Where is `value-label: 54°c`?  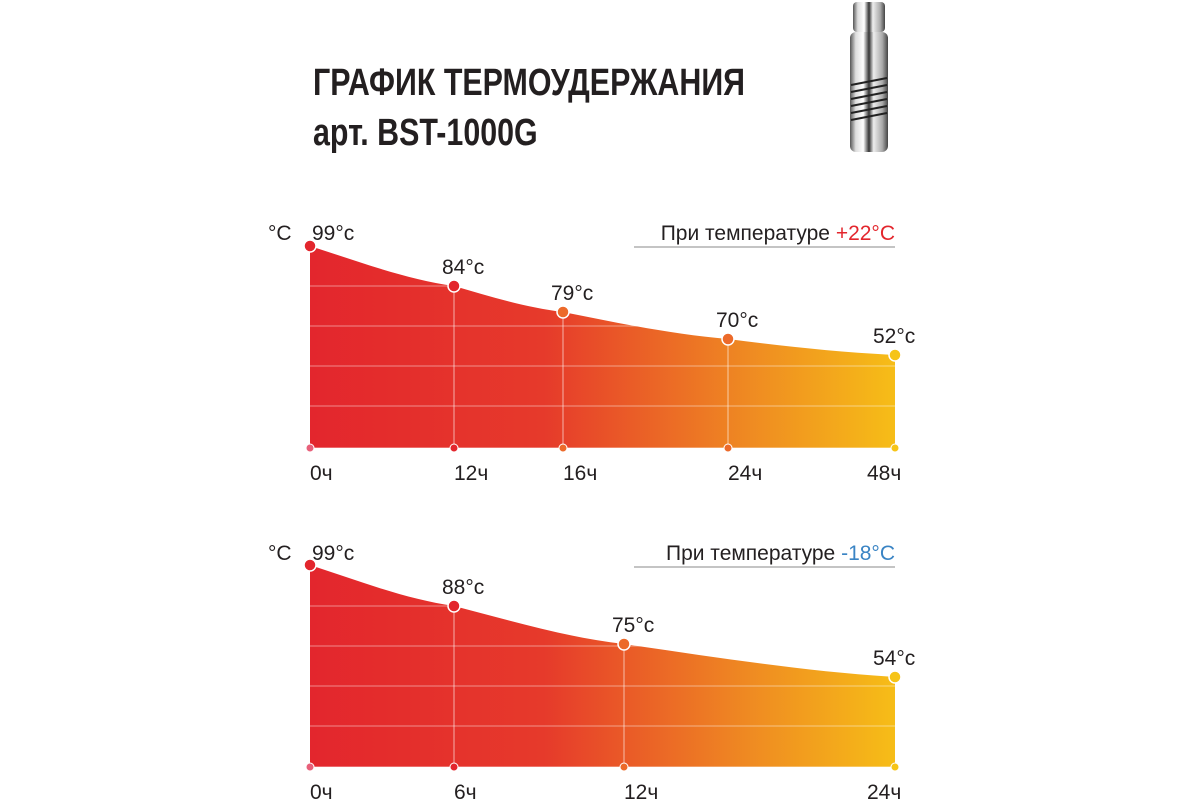 value-label: 54°c is located at coordinates (894, 658).